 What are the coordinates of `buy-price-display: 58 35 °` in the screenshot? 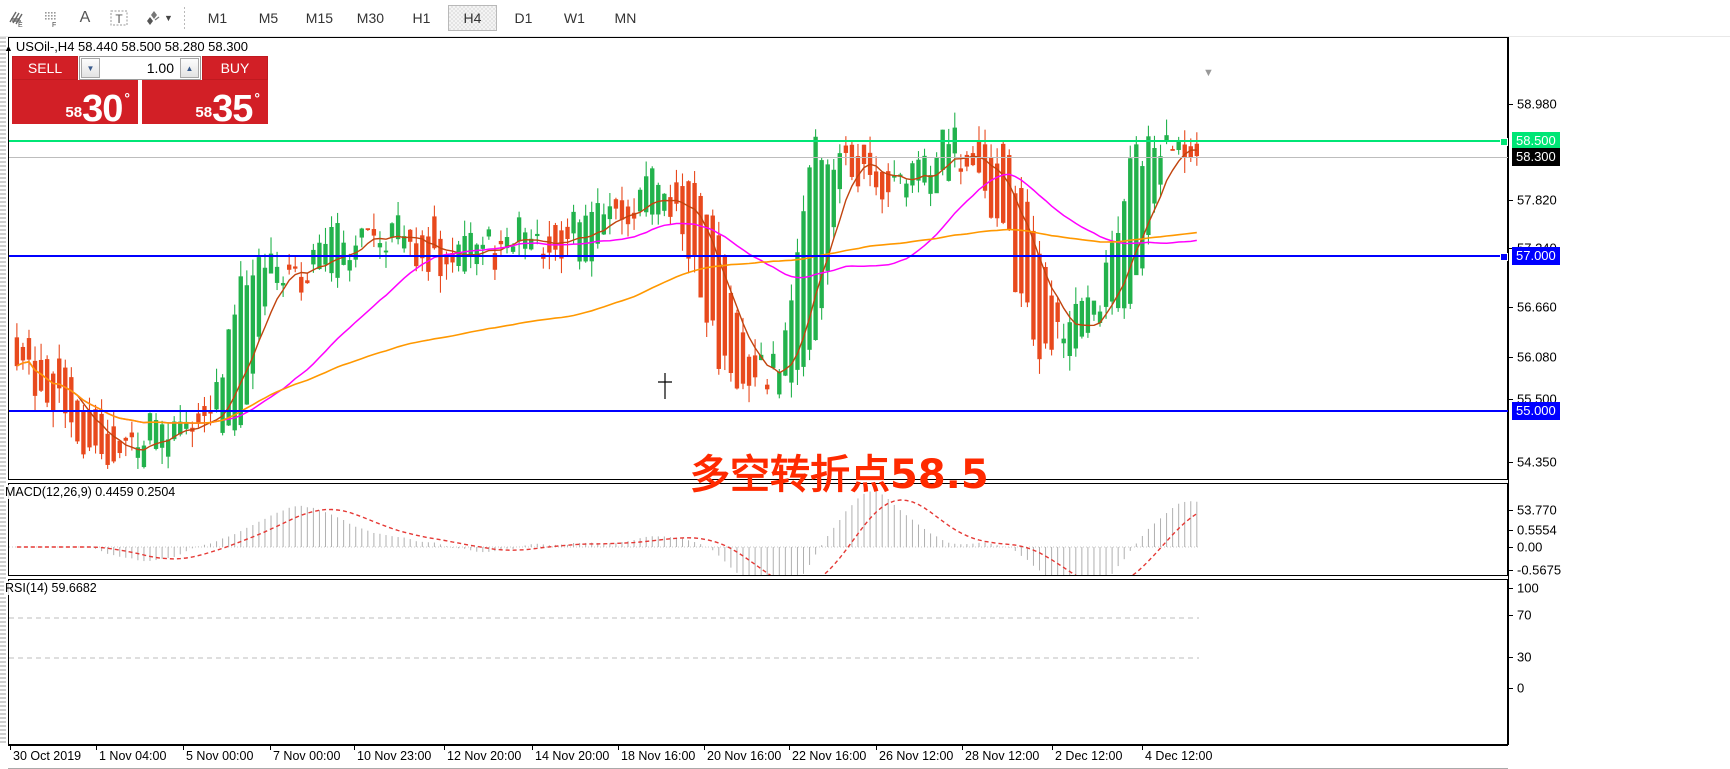 It's located at (205, 102).